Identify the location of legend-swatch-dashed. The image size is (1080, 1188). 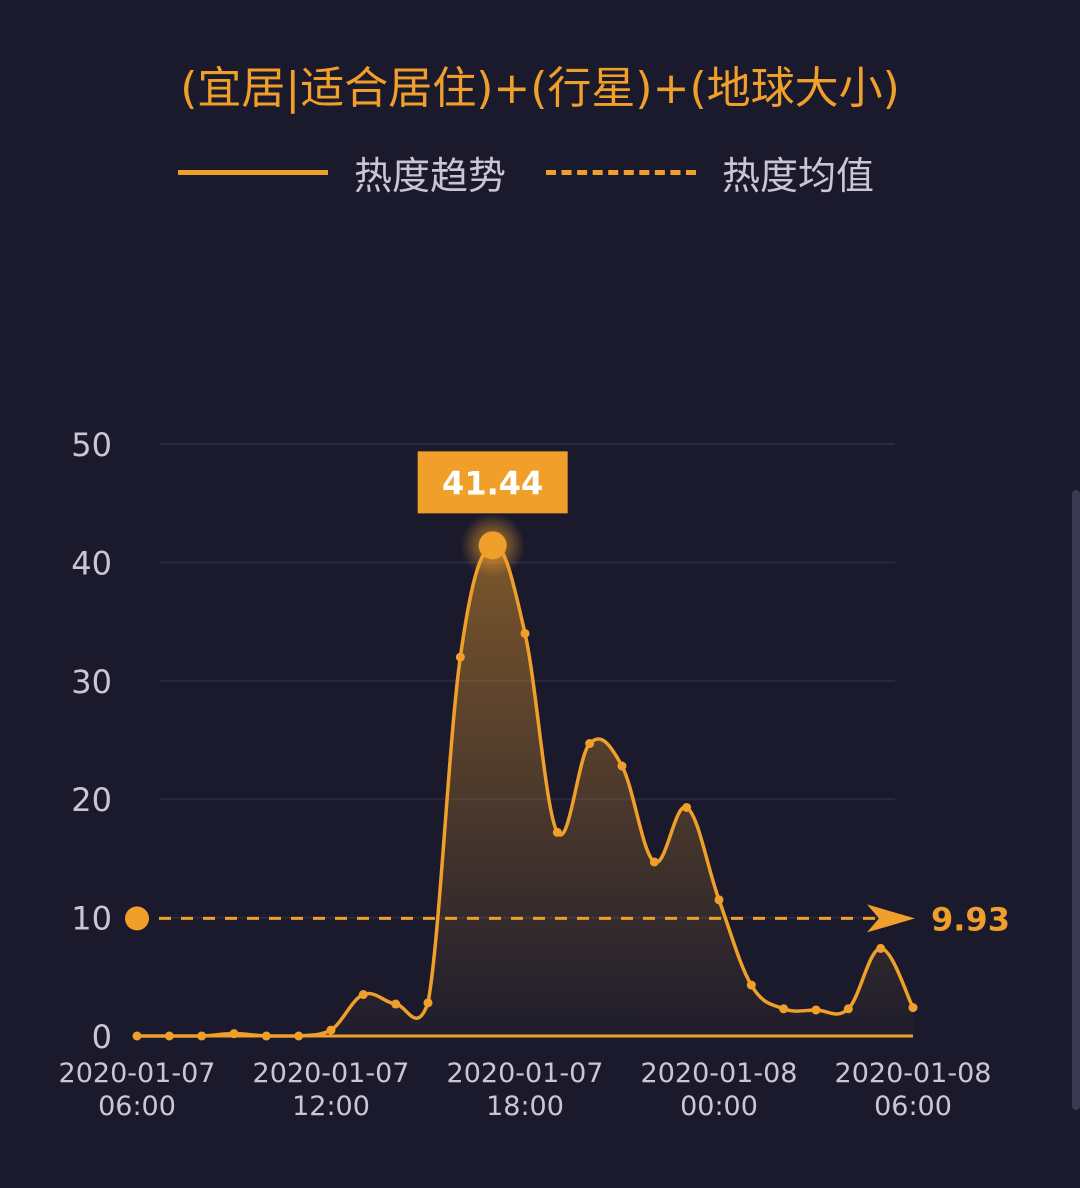
(621, 172).